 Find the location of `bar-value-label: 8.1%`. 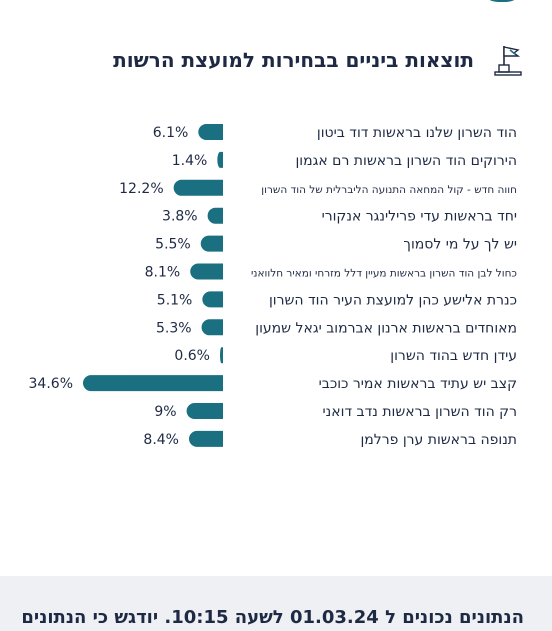

bar-value-label: 8.1% is located at coordinates (163, 273).